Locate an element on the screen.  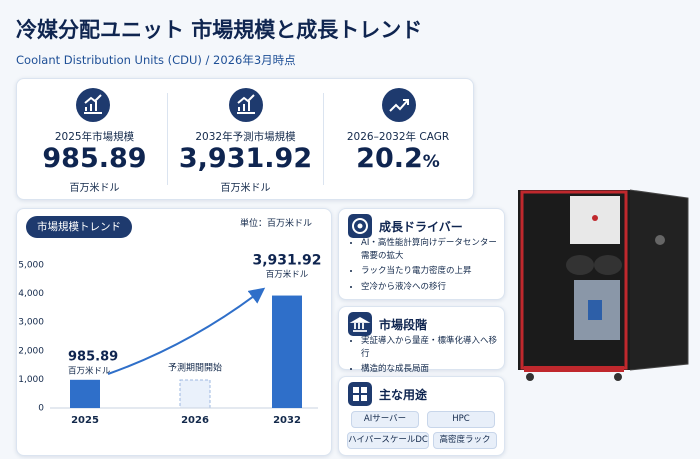
bullet: AI・高性能計算向けデータセンター需要の拡大 is located at coordinates (430, 249).